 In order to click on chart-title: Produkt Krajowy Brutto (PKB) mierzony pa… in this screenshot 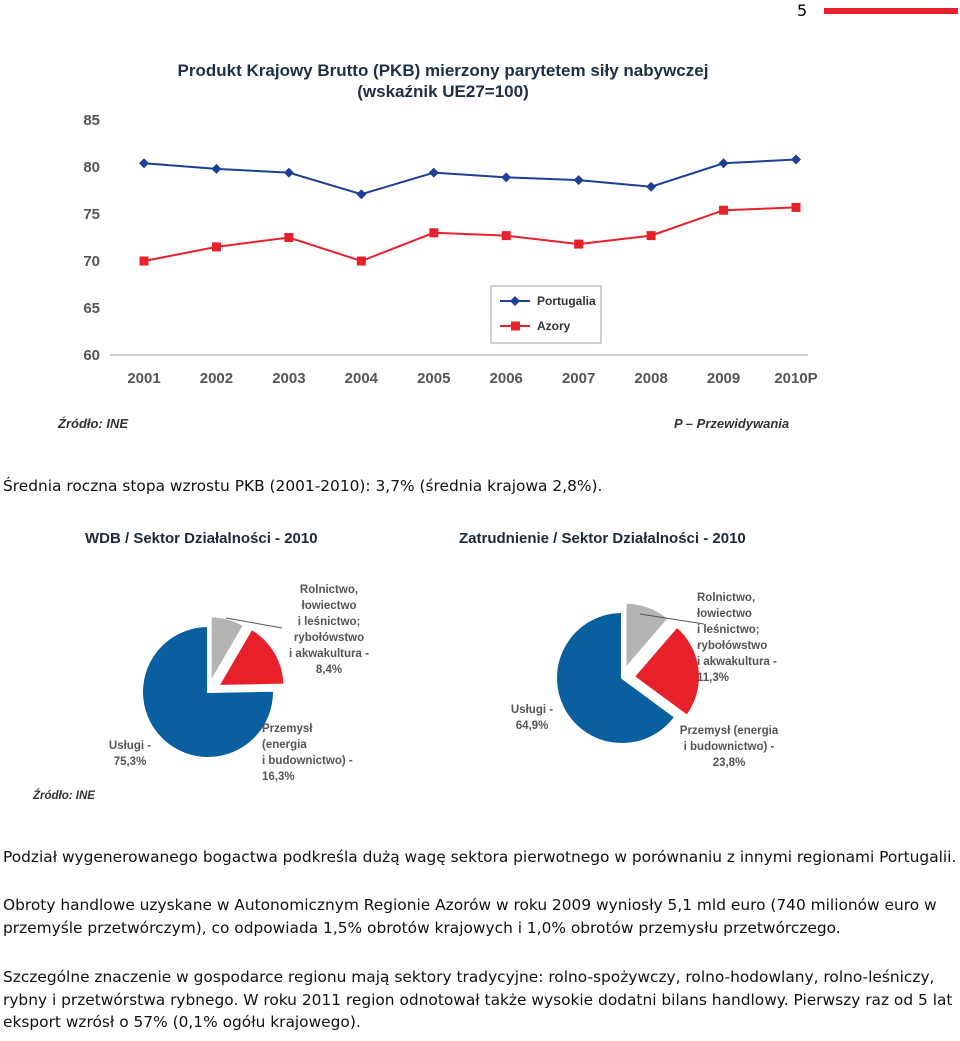, I will do `click(443, 81)`.